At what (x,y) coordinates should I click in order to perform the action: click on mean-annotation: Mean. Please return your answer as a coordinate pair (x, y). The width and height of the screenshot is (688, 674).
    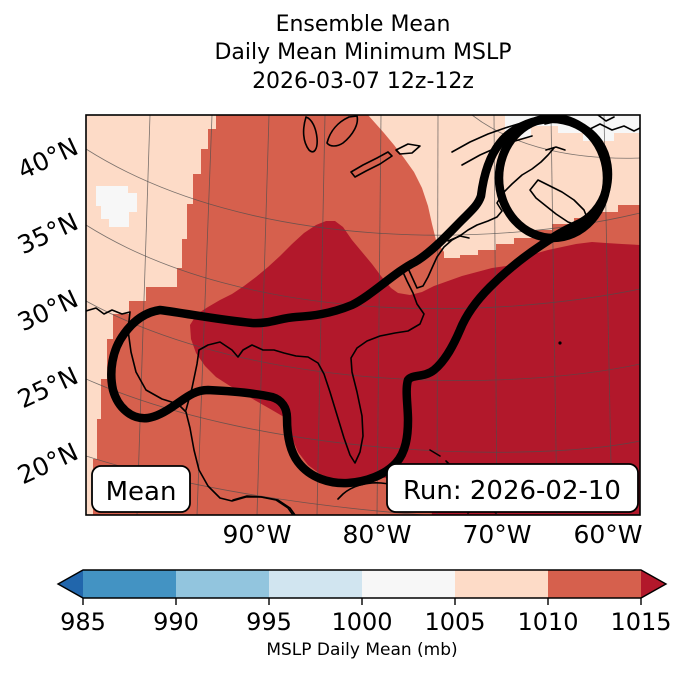
    Looking at the image, I should click on (141, 489).